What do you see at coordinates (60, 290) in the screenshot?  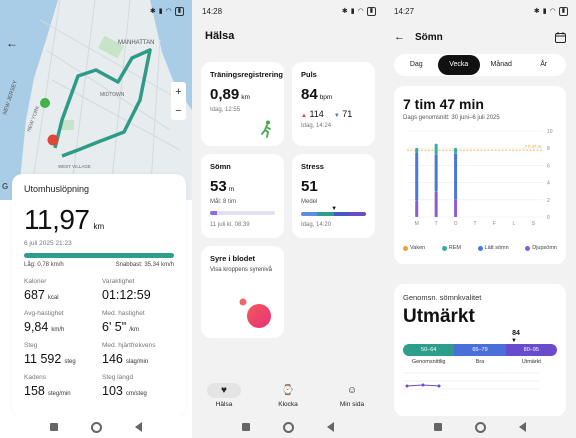 I see `stat-item: Kalorier 687 kcal` at bounding box center [60, 290].